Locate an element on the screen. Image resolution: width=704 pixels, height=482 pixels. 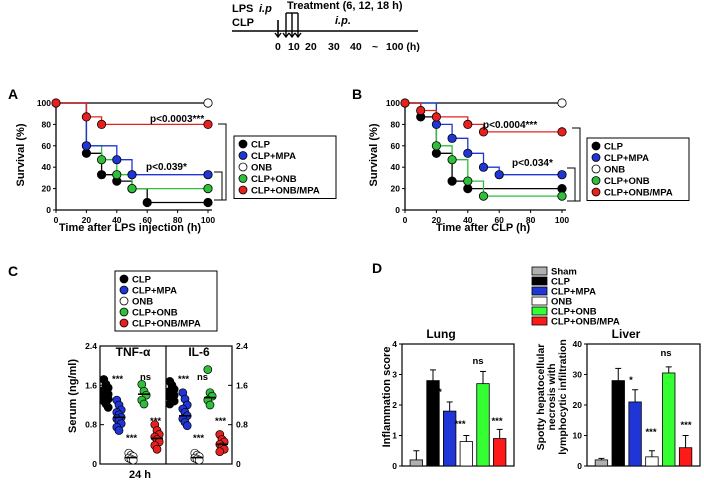
dose3-arrow-icon is located at coordinates (298, 35).